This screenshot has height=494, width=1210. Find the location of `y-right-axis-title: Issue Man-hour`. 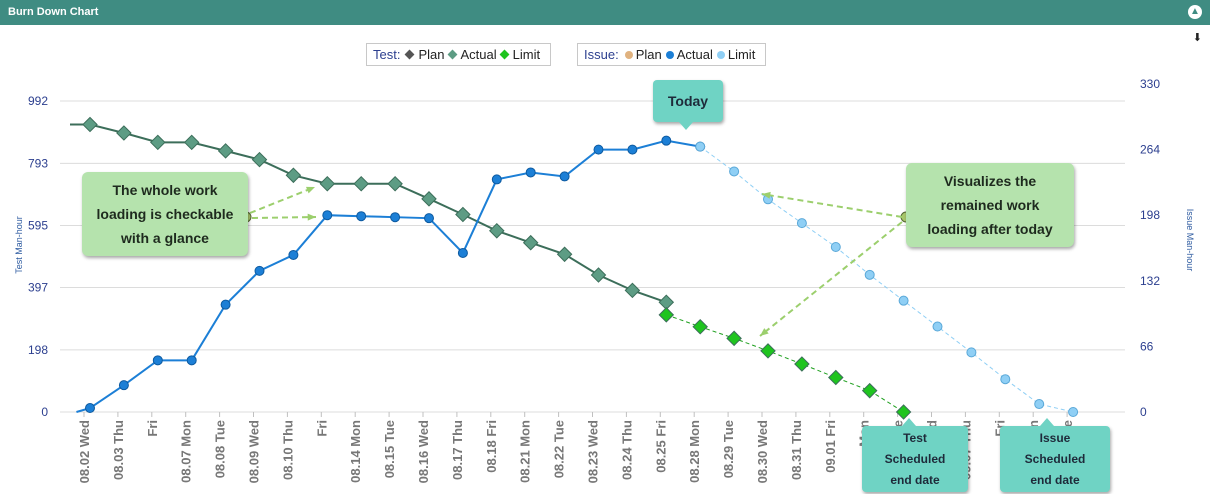

y-right-axis-title: Issue Man-hour is located at coordinates (1190, 240).